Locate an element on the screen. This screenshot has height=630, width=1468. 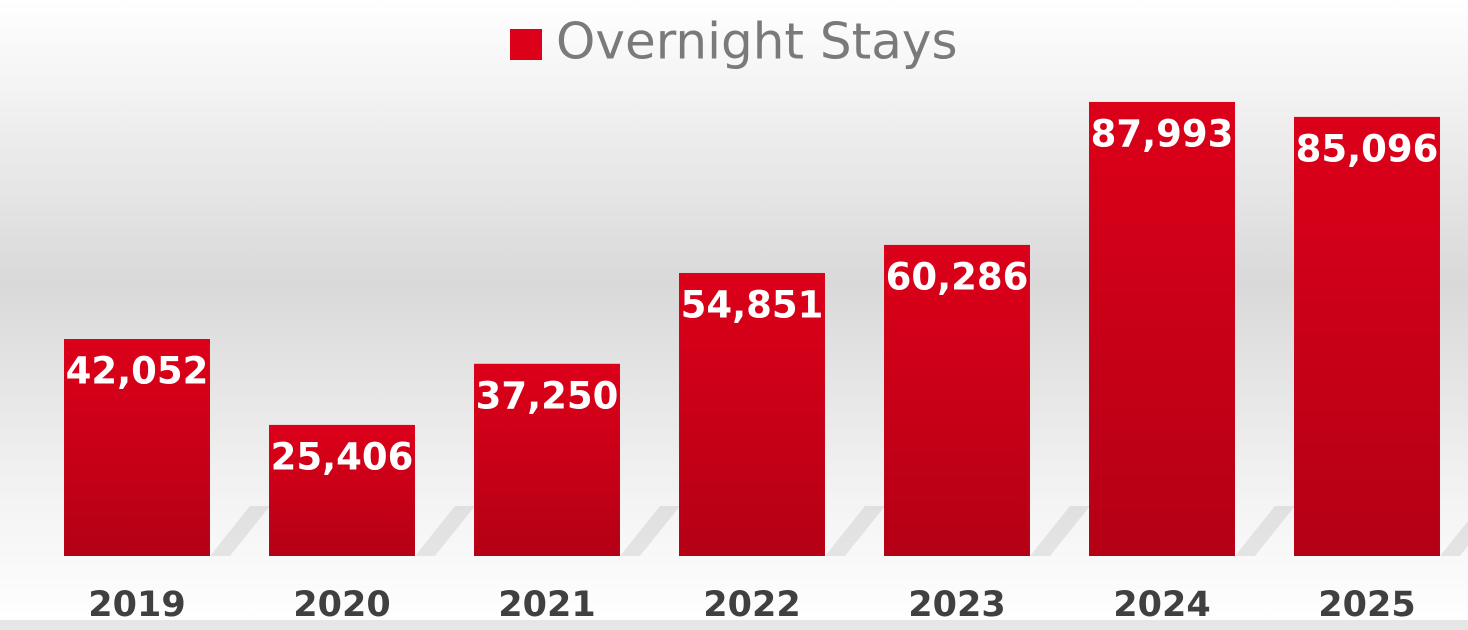
x-tick-label: 2023 is located at coordinates (956, 605).